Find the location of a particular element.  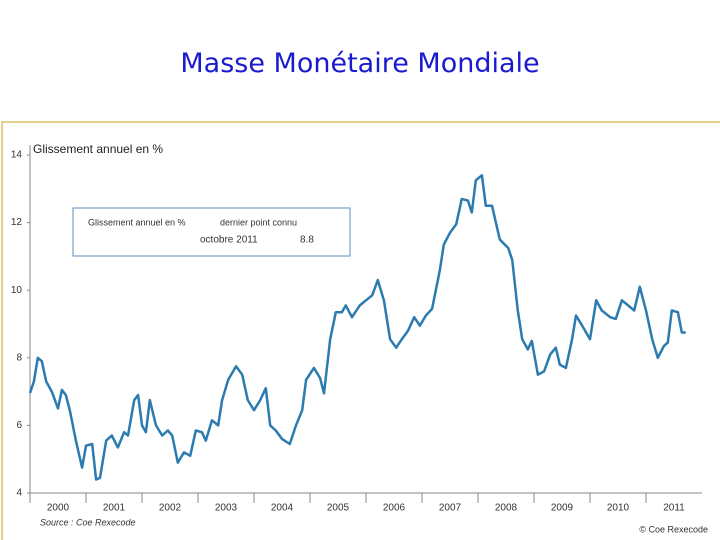

y-tick-label: 12 is located at coordinates (17, 222).